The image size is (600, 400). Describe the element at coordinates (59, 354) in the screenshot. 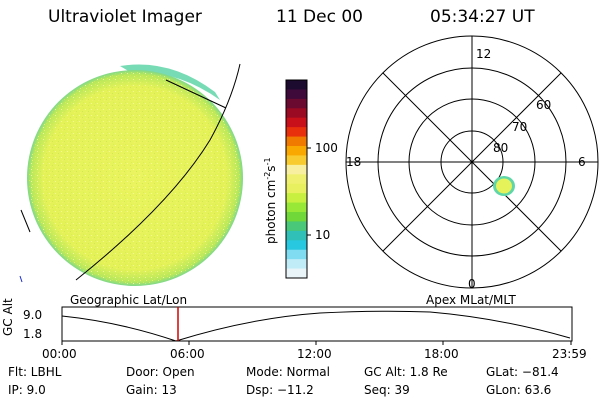

I see `timeline-tick-0: 00:00` at that location.